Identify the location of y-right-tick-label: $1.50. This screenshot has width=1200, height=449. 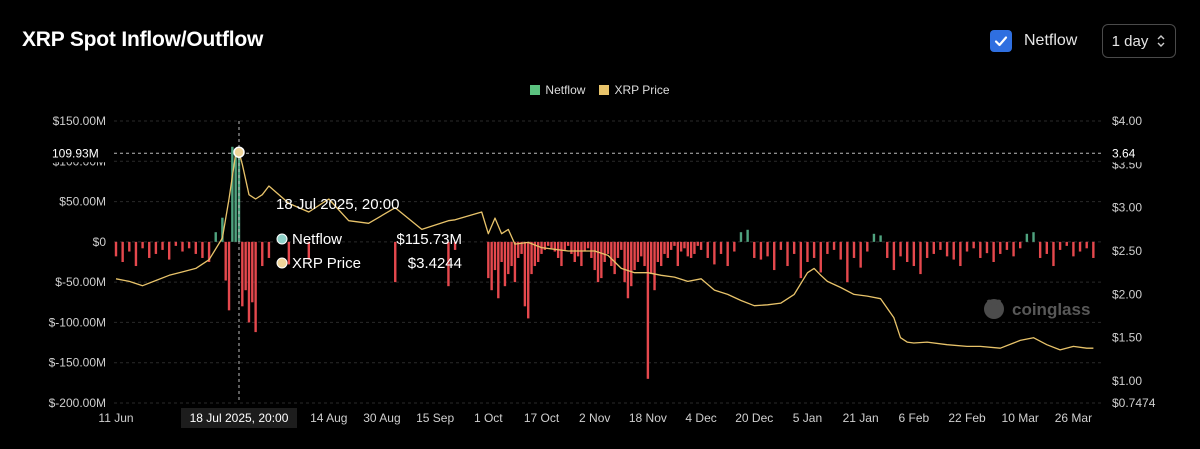
(1127, 338).